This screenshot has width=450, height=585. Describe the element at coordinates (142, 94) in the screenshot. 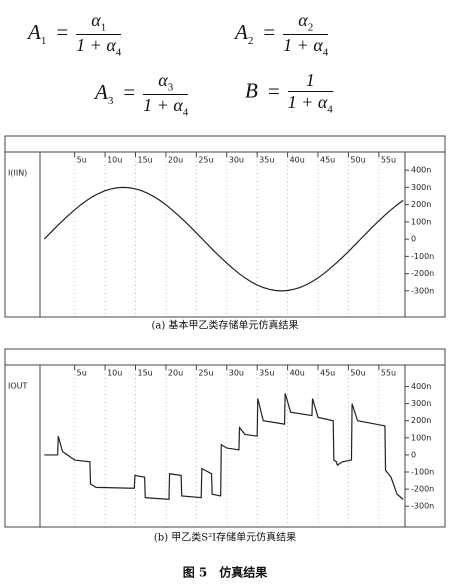

I see `equation: A3 = α3 1 + α4` at that location.